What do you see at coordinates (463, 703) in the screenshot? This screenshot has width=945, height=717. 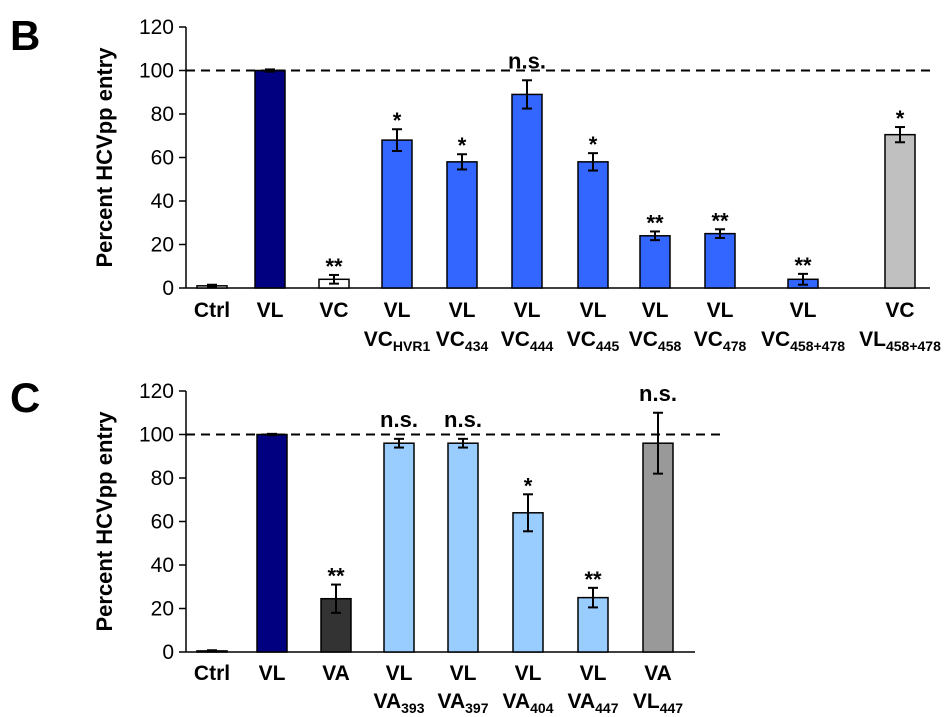 I see `x-category-sublabel: VA397` at bounding box center [463, 703].